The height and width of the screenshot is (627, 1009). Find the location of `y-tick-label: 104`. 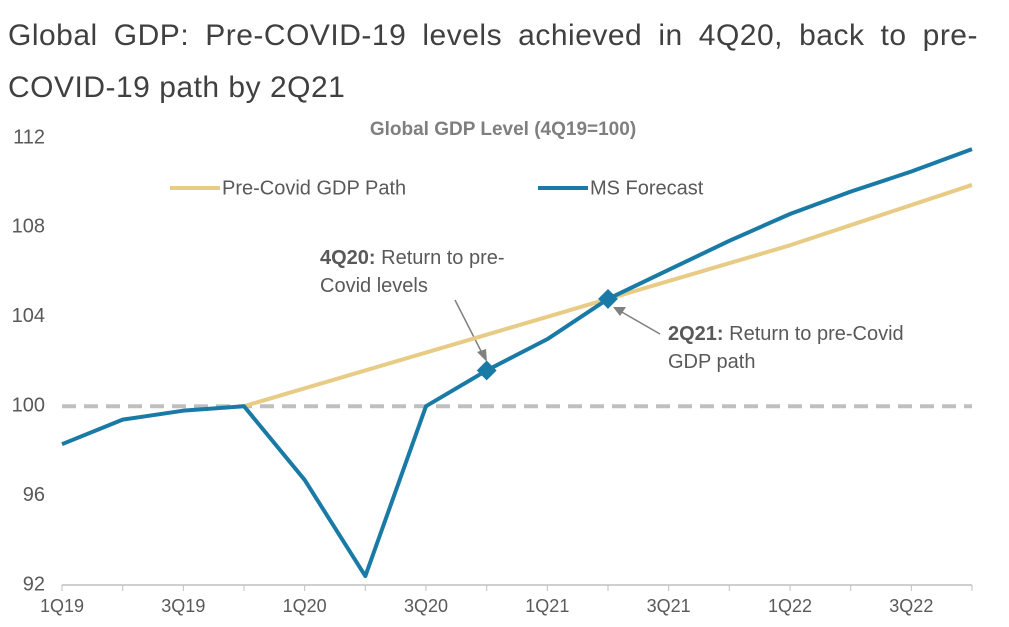

y-tick-label: 104 is located at coordinates (28, 316).